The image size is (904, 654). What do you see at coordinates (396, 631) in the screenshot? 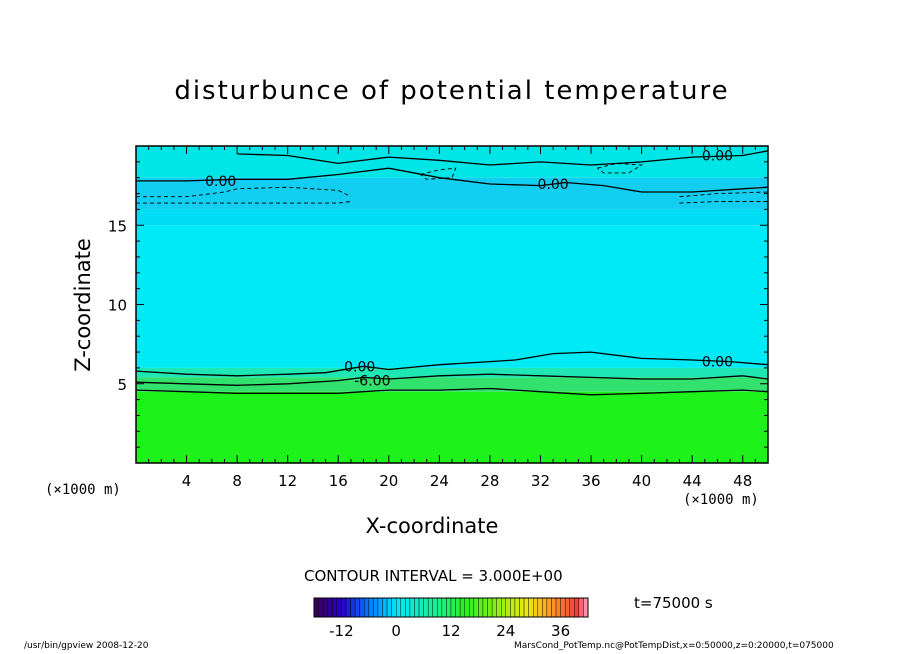
I see `colorbar-tick-label: 0` at bounding box center [396, 631].